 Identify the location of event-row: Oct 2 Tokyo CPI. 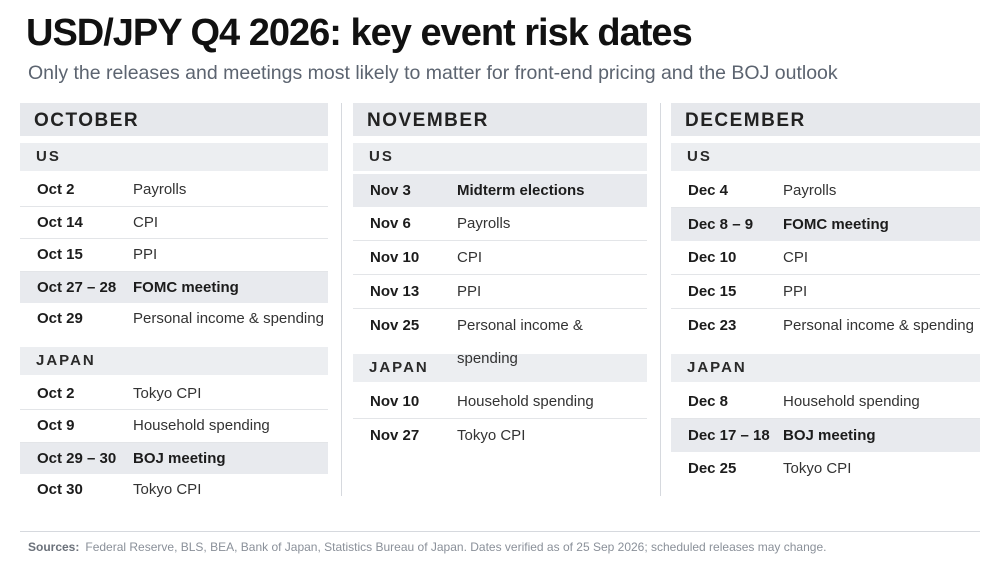
(174, 394).